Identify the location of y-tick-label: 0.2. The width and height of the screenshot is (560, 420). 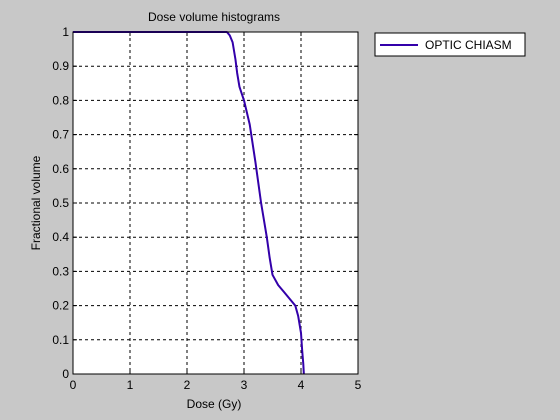
(60, 306).